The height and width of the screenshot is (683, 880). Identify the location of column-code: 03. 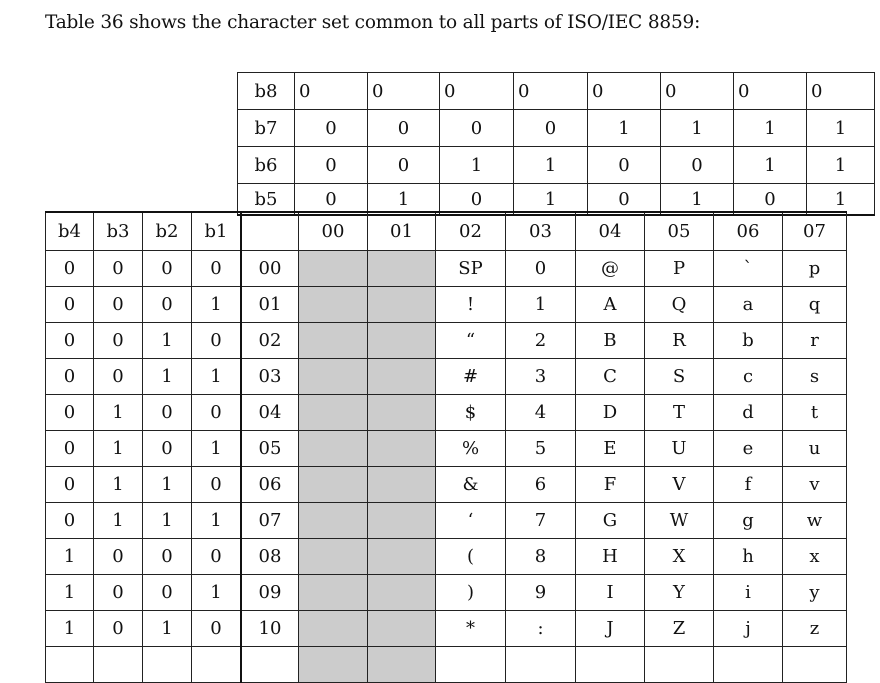
(540, 231).